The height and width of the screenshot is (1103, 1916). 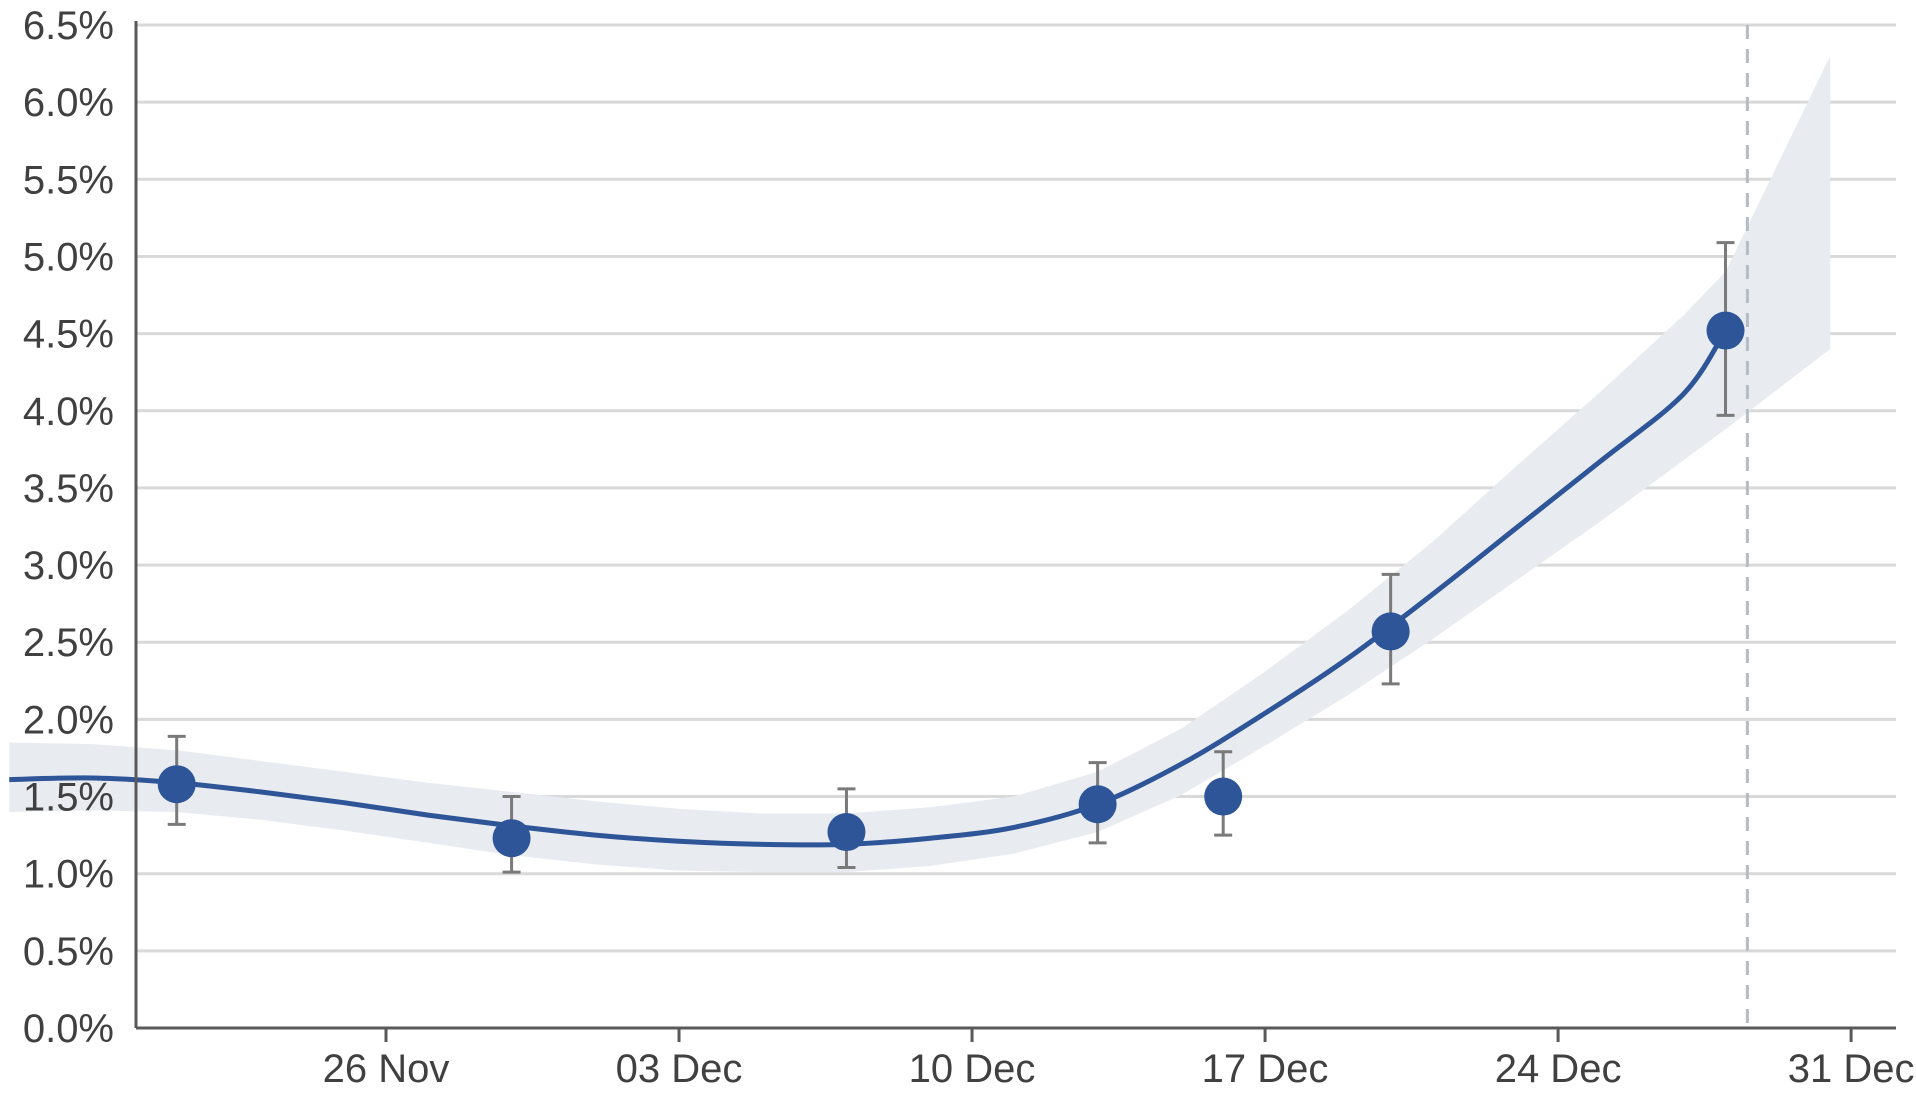 What do you see at coordinates (68, 335) in the screenshot?
I see `y-tick-label: 4.5%` at bounding box center [68, 335].